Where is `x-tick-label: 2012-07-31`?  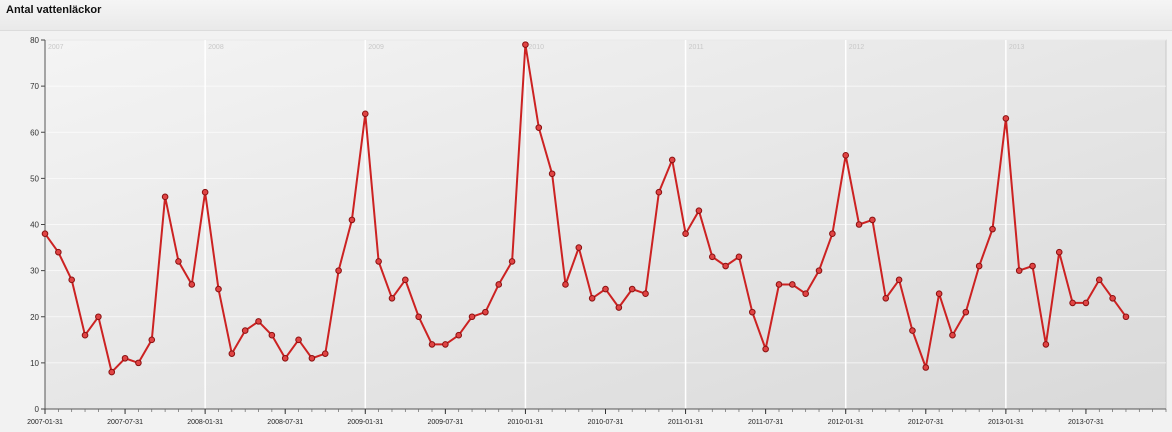 x-tick-label: 2012-07-31 is located at coordinates (926, 422).